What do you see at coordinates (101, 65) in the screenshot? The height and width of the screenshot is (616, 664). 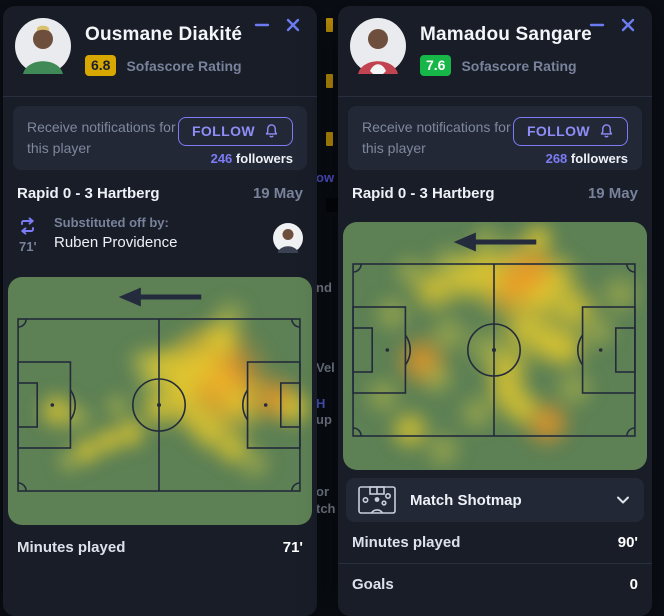 I see `rating-badge: 6.8` at bounding box center [101, 65].